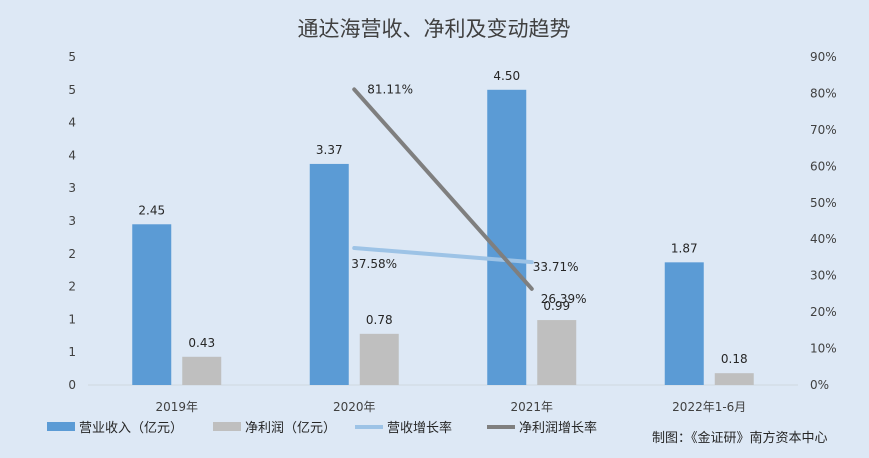 This screenshot has height=458, width=869. I want to click on right-axis-tick-label: 30%, so click(823, 276).